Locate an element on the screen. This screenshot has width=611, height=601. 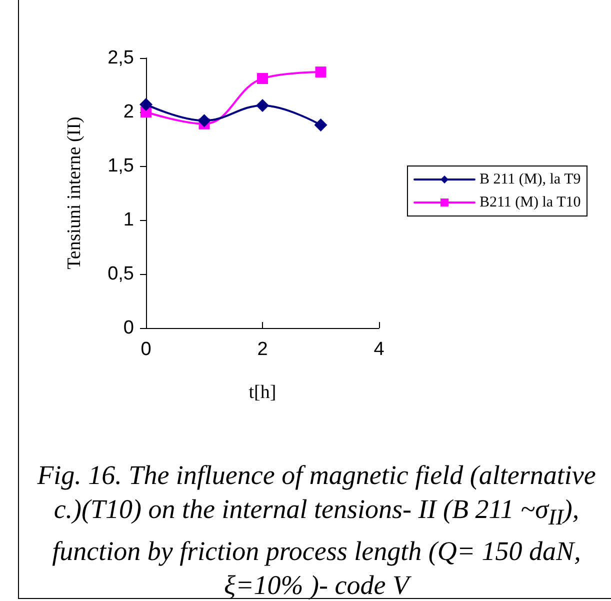
y-tick-label: 1 is located at coordinates (128, 220).